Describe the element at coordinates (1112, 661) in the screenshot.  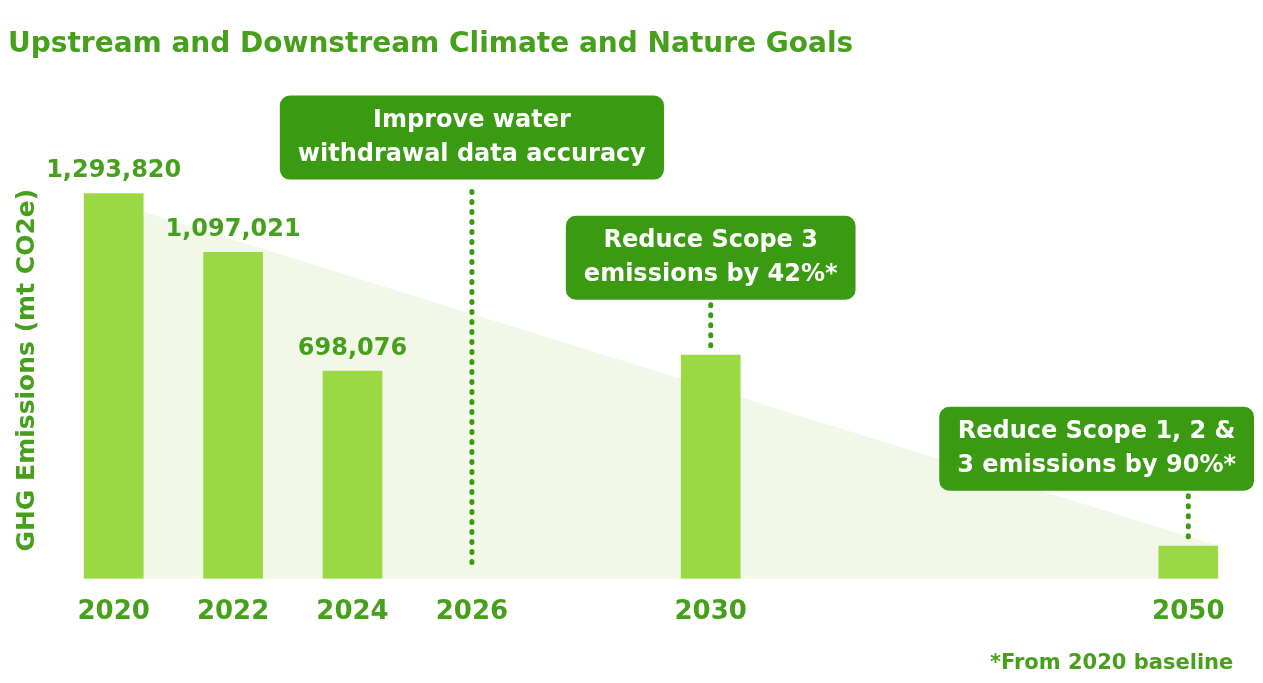
I see `text: *From 2020 baseline` at that location.